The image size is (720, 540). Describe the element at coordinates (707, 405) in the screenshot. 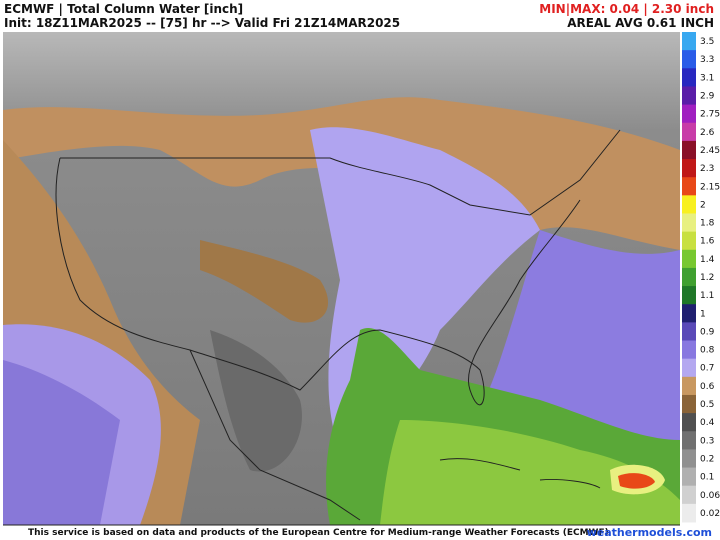

I see `colorbar-label: 0.5` at that location.